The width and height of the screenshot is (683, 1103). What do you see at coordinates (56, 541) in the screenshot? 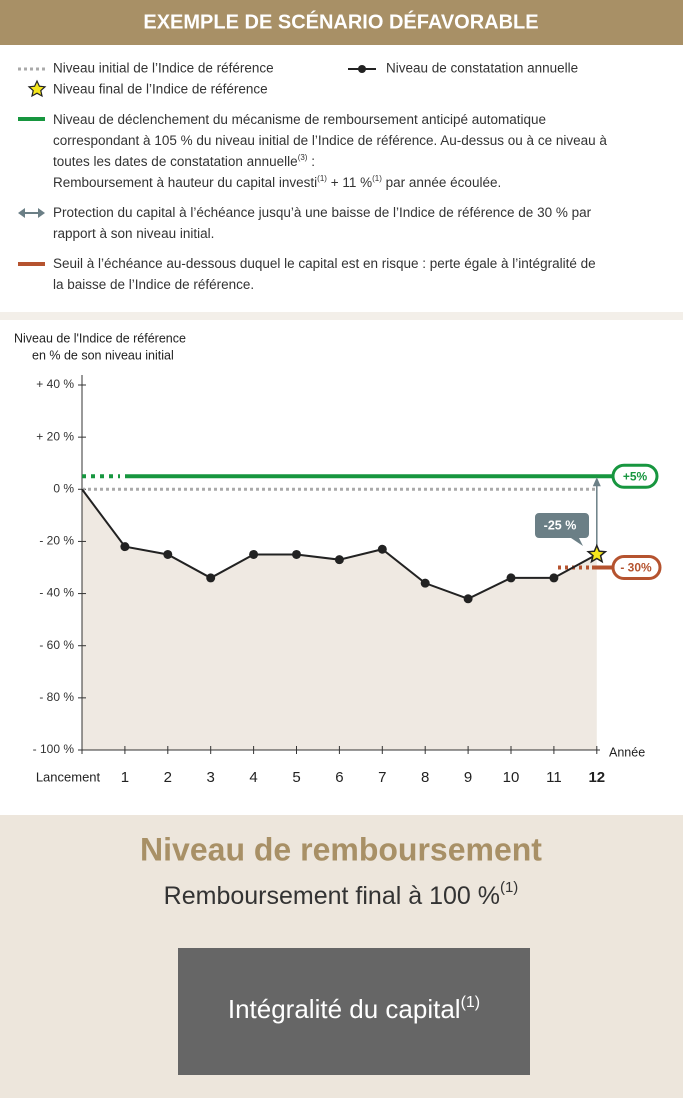
I see `y-tick-label: - 20 %` at bounding box center [56, 541].